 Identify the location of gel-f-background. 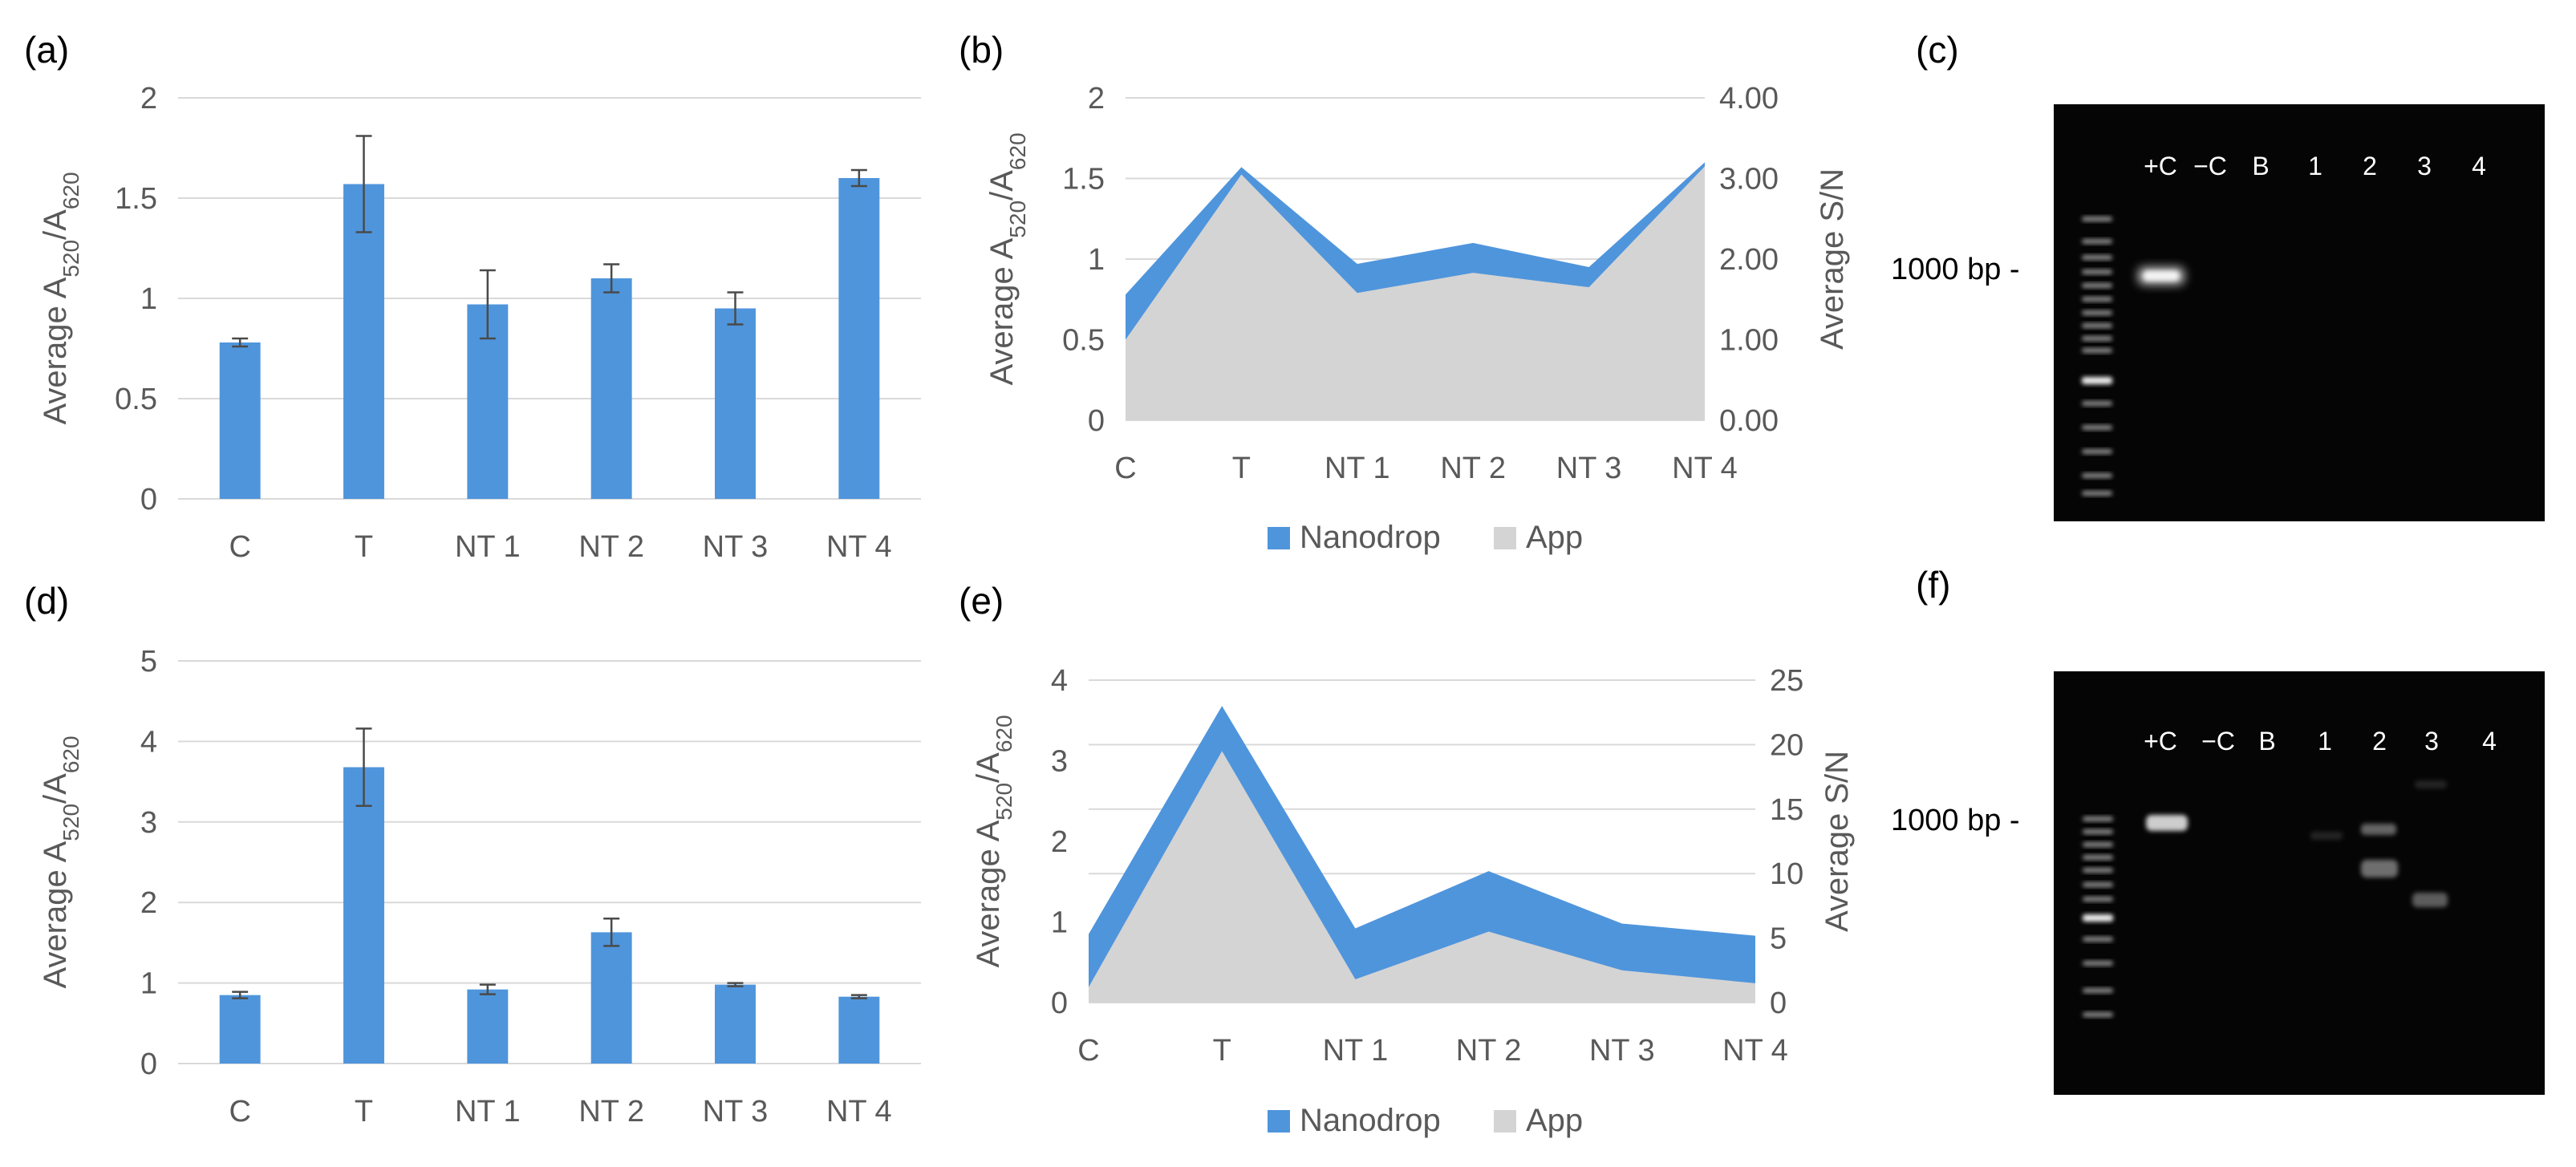
(2299, 883).